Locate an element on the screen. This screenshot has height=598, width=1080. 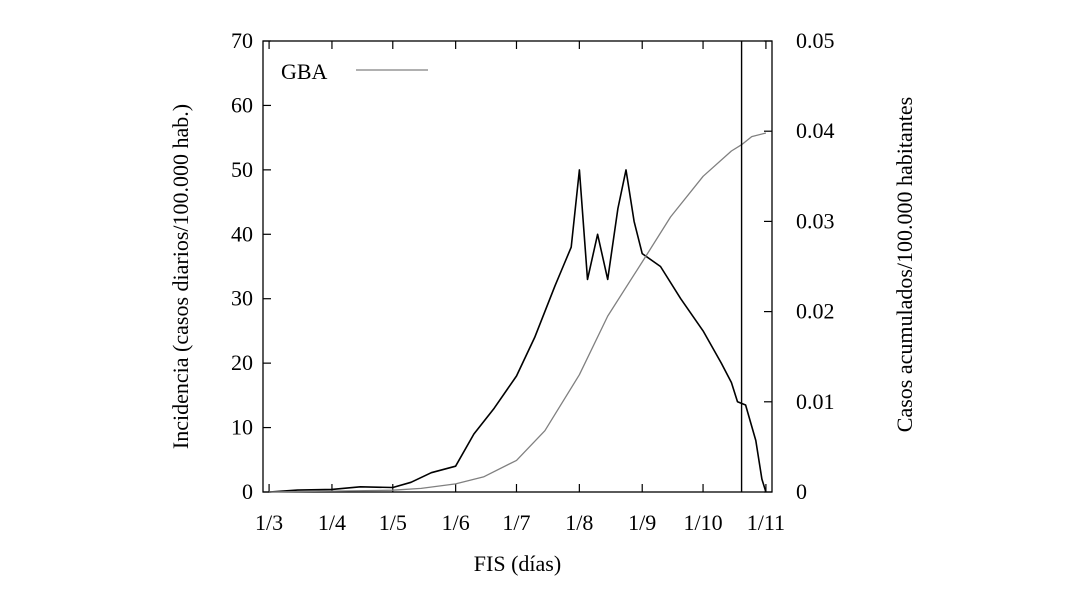
y-left-tick-labels: 0 10 20 30 40 50 60 70 is located at coordinates (242, 266).